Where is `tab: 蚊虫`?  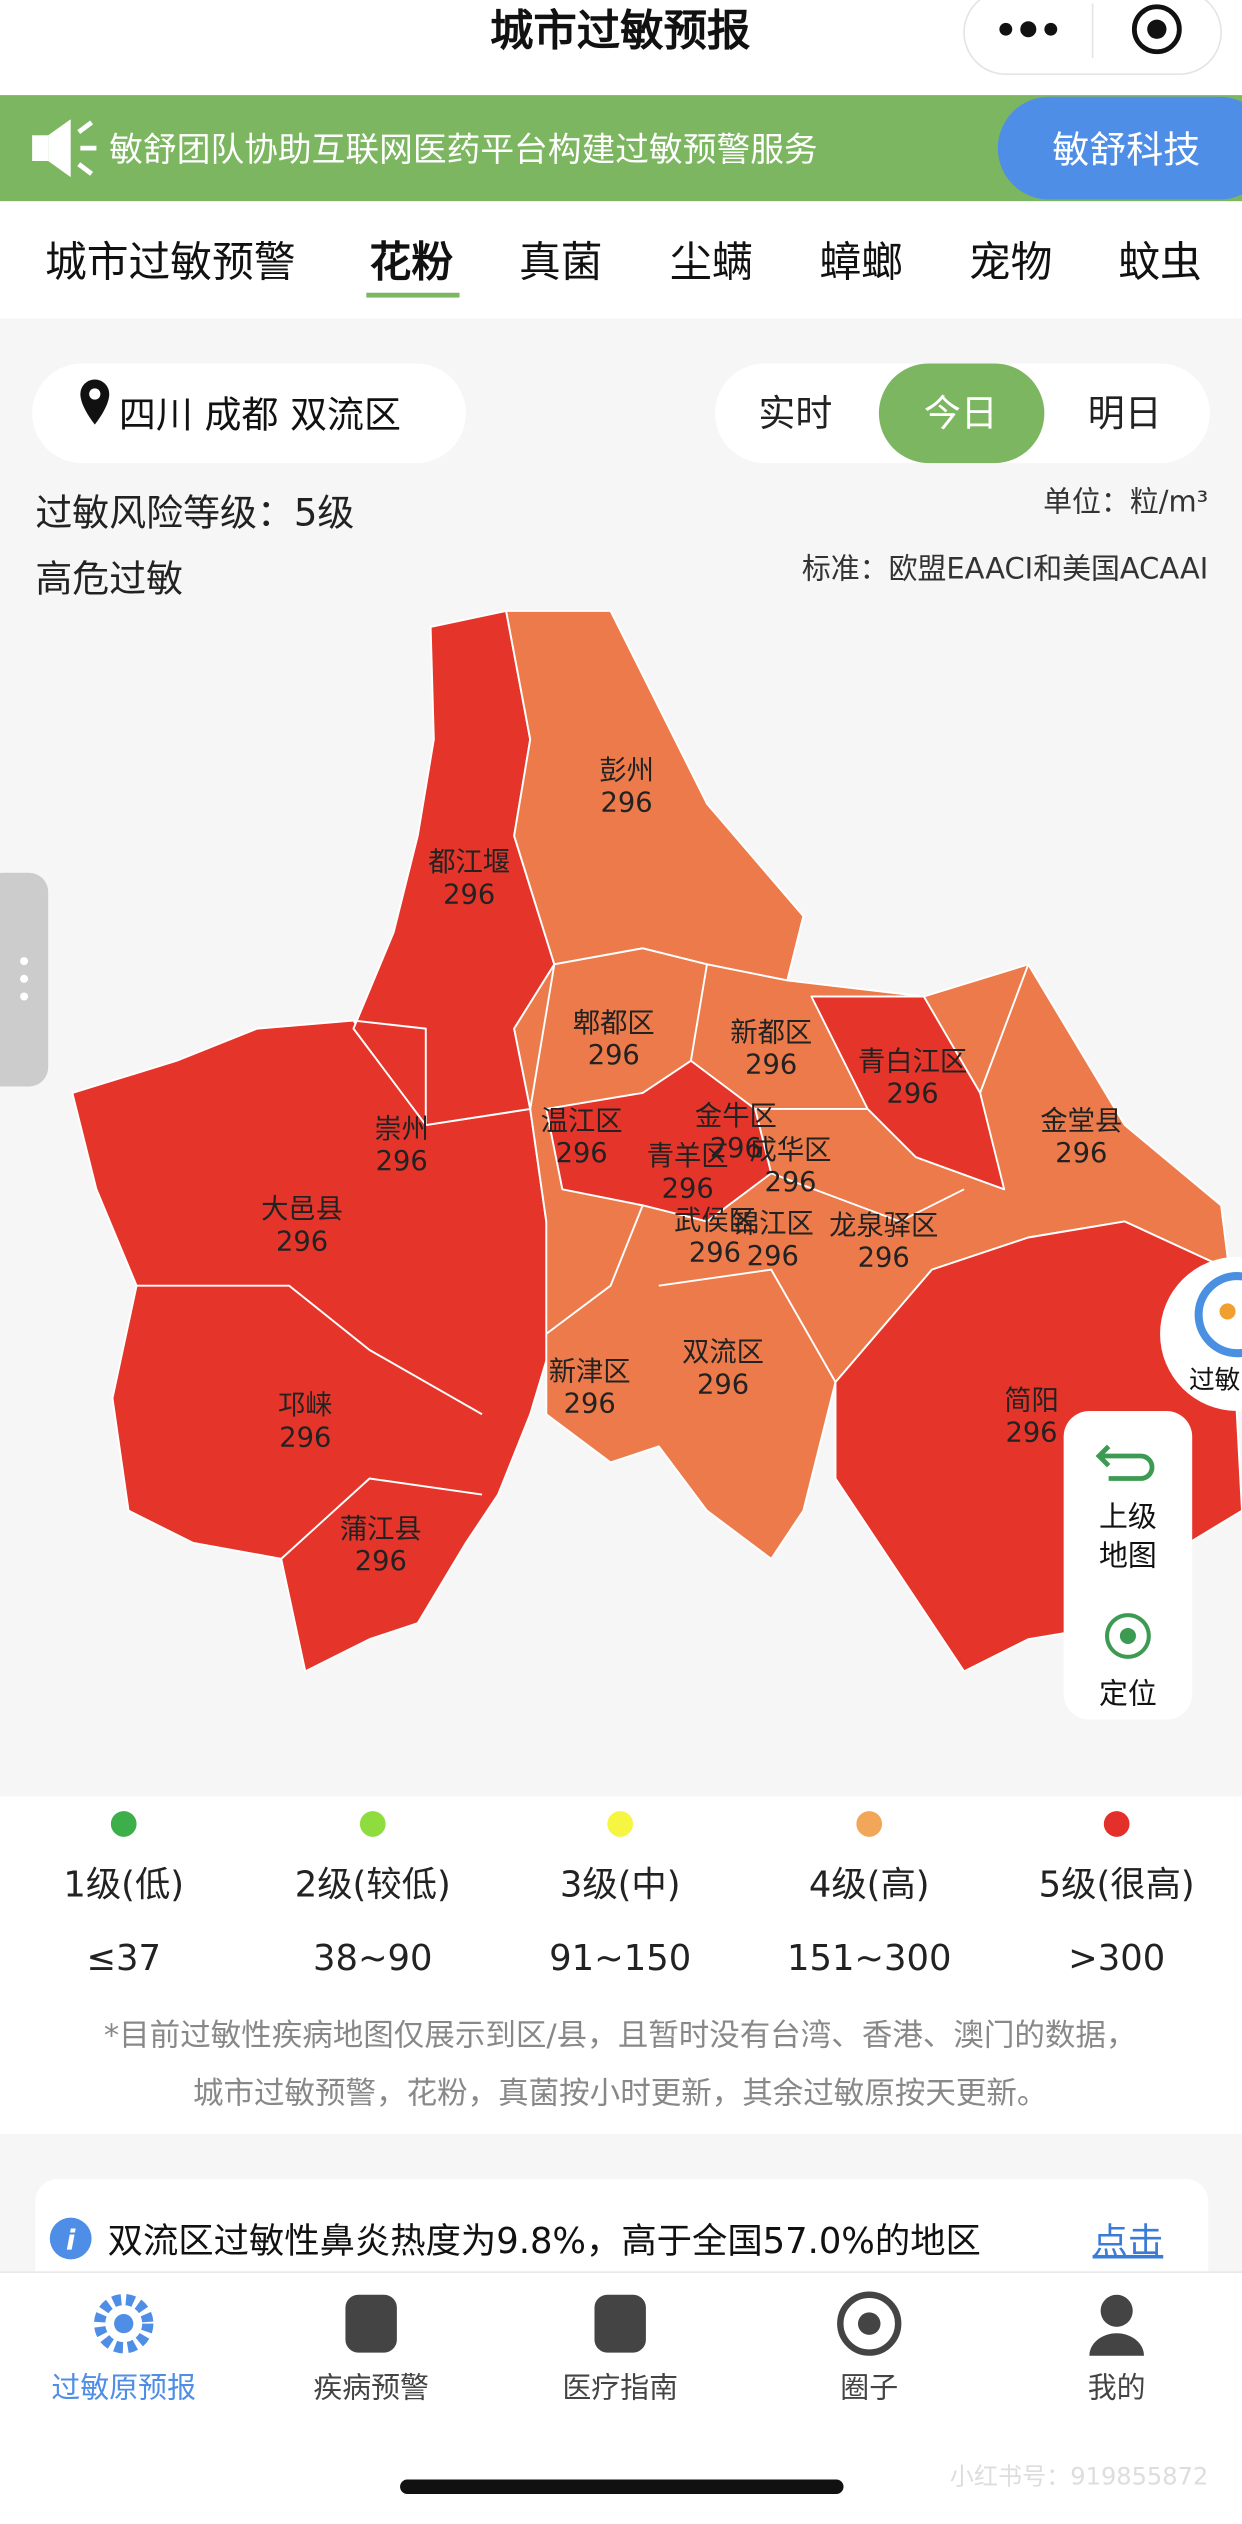 tab: 蚊虫 is located at coordinates (1160, 262).